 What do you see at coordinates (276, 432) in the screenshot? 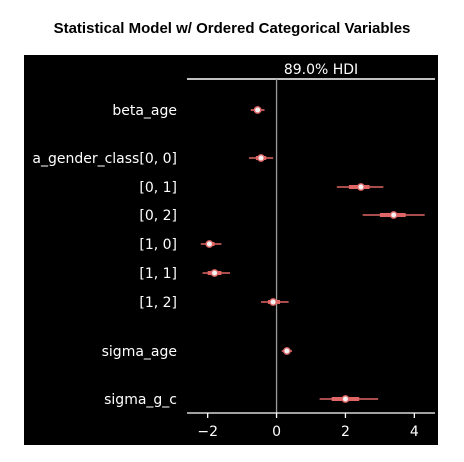
I see `x-tick-label: 0` at bounding box center [276, 432].